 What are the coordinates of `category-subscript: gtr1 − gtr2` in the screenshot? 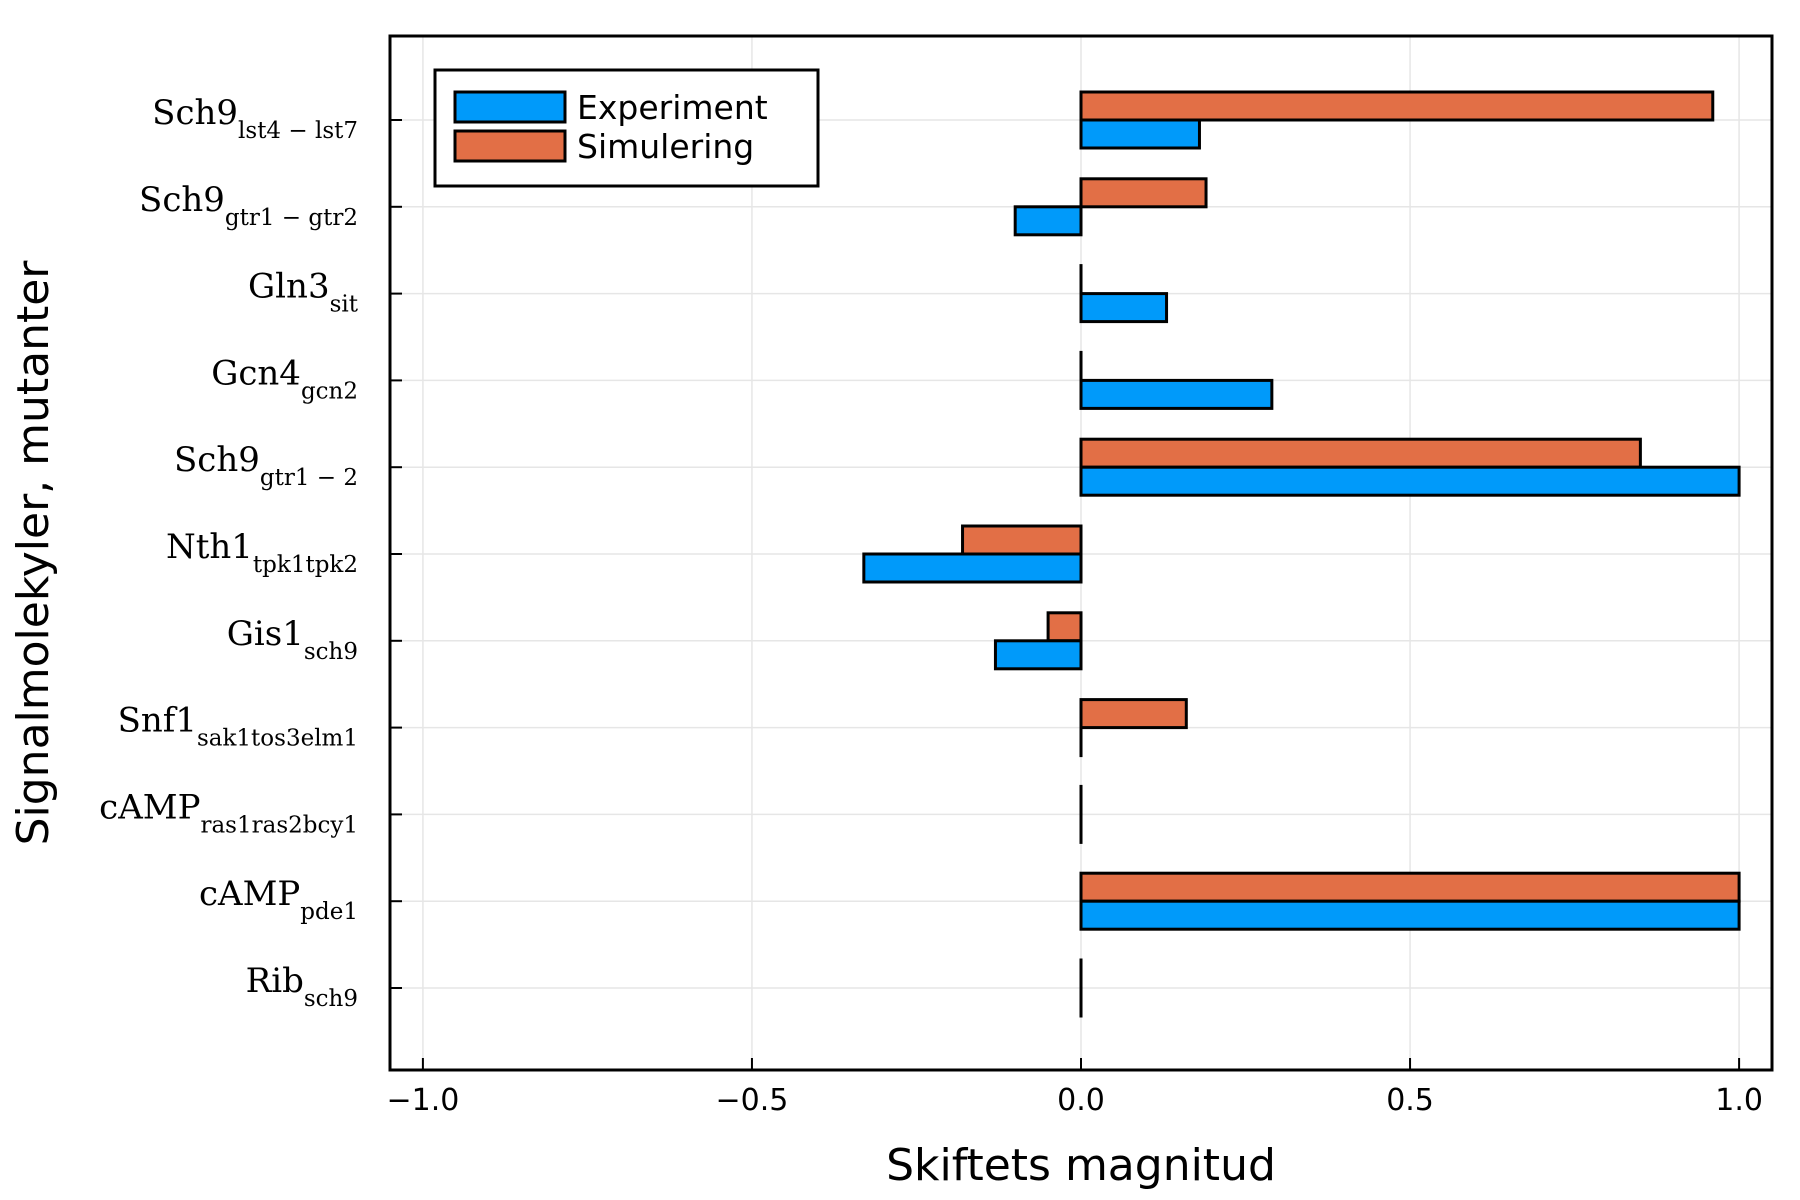 It's located at (291, 218).